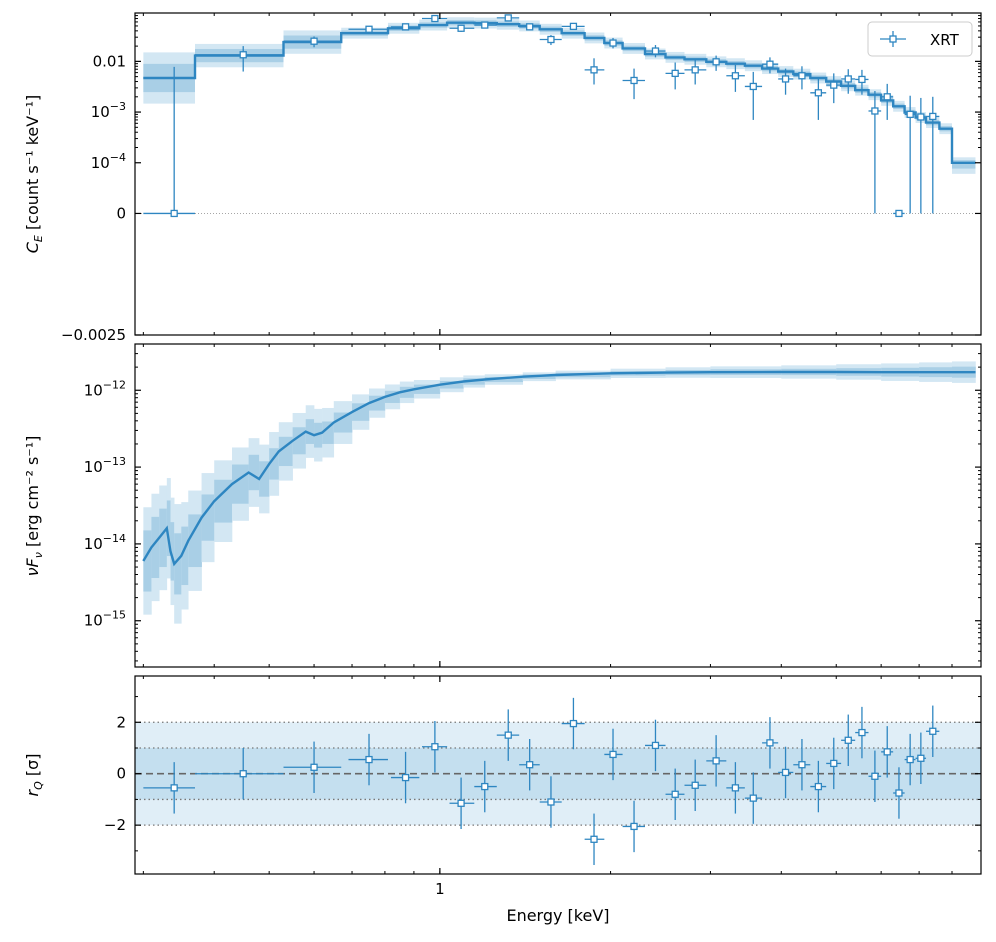 This screenshot has width=996, height=942. I want to click on model-band-inner, so click(970, 164).